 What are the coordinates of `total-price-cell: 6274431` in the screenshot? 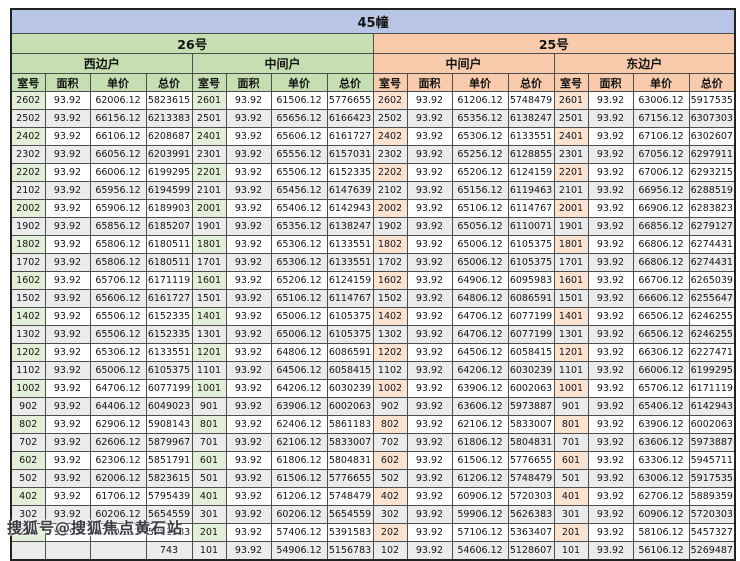 It's located at (712, 262).